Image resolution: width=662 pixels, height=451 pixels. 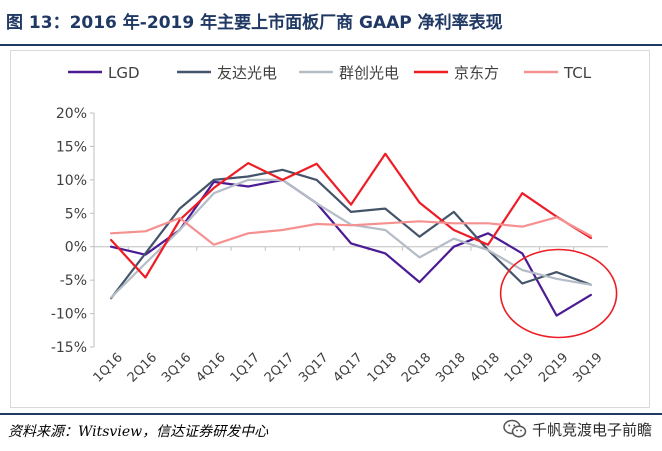 What do you see at coordinates (450, 367) in the screenshot?
I see `x-tick-label: 3Q18` at bounding box center [450, 367].